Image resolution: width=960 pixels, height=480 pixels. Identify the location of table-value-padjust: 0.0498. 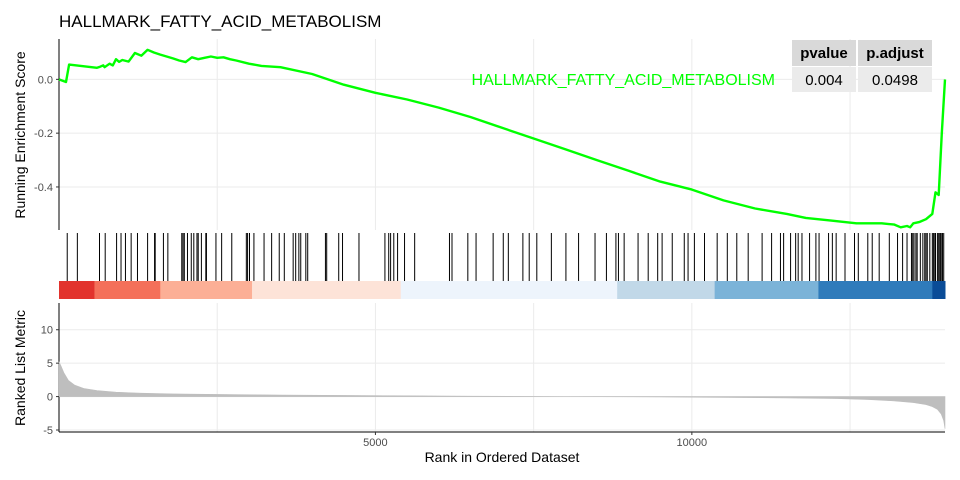
(895, 80).